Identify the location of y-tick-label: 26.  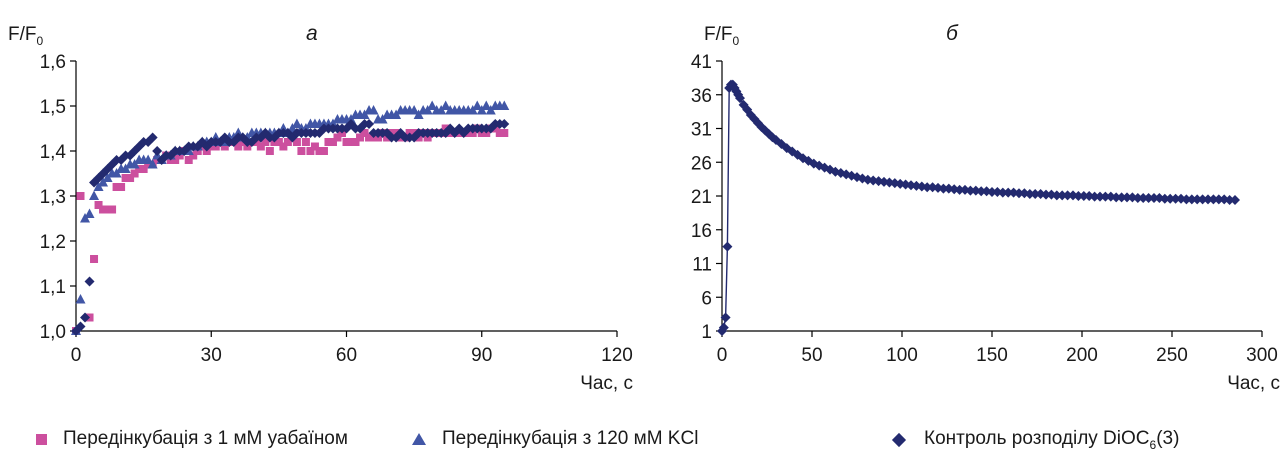
(701, 163).